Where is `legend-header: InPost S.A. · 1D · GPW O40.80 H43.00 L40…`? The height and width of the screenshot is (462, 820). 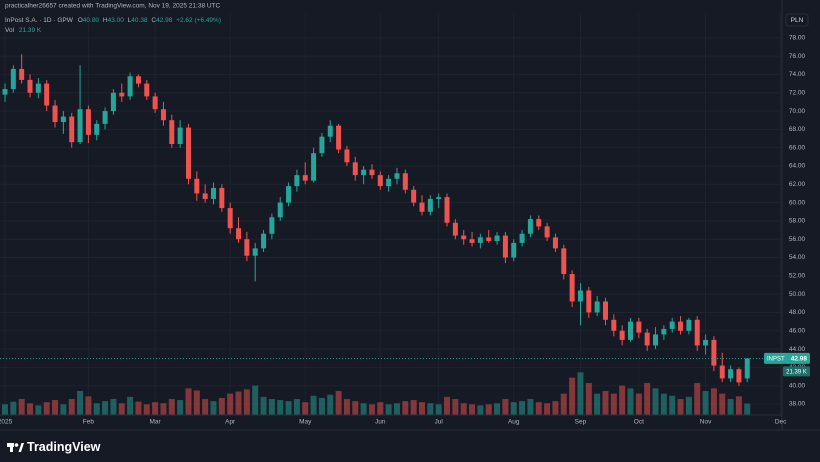 legend-header: InPost S.A. · 1D · GPW O40.80 H43.00 L40… is located at coordinates (113, 20).